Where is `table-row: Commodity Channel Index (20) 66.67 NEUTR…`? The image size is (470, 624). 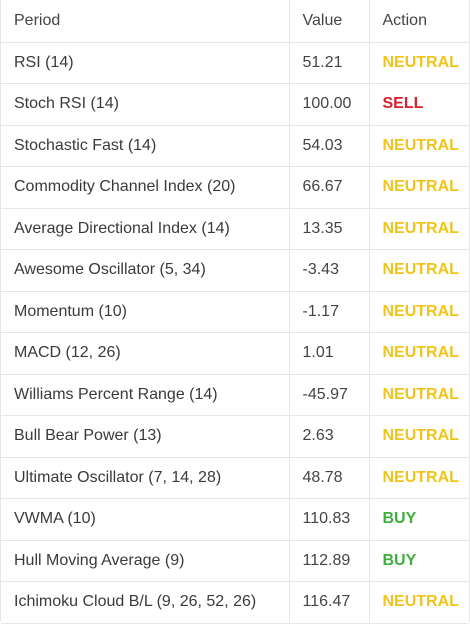 table-row: Commodity Channel Index (20) 66.67 NEUTR… is located at coordinates (235, 187).